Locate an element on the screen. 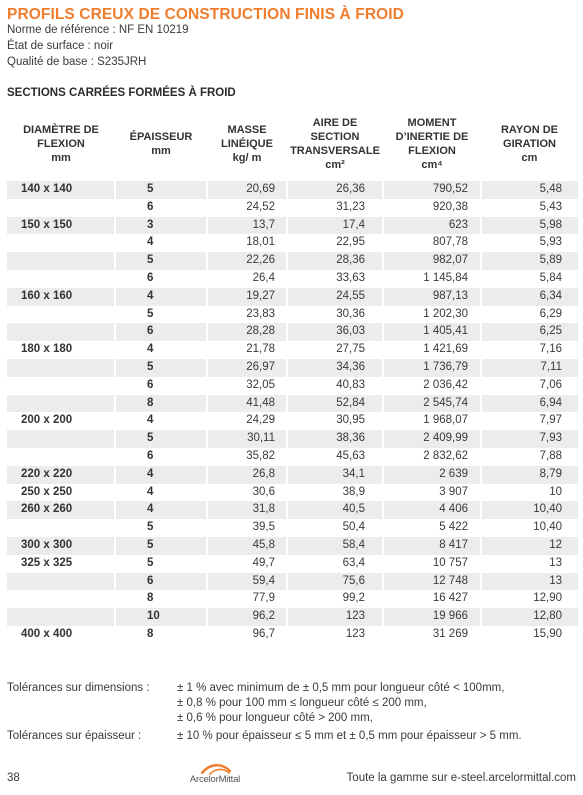 The height and width of the screenshot is (795, 583). table-row: 150 x 150 3 13,7 17,4 623 5,98 is located at coordinates (292, 225).